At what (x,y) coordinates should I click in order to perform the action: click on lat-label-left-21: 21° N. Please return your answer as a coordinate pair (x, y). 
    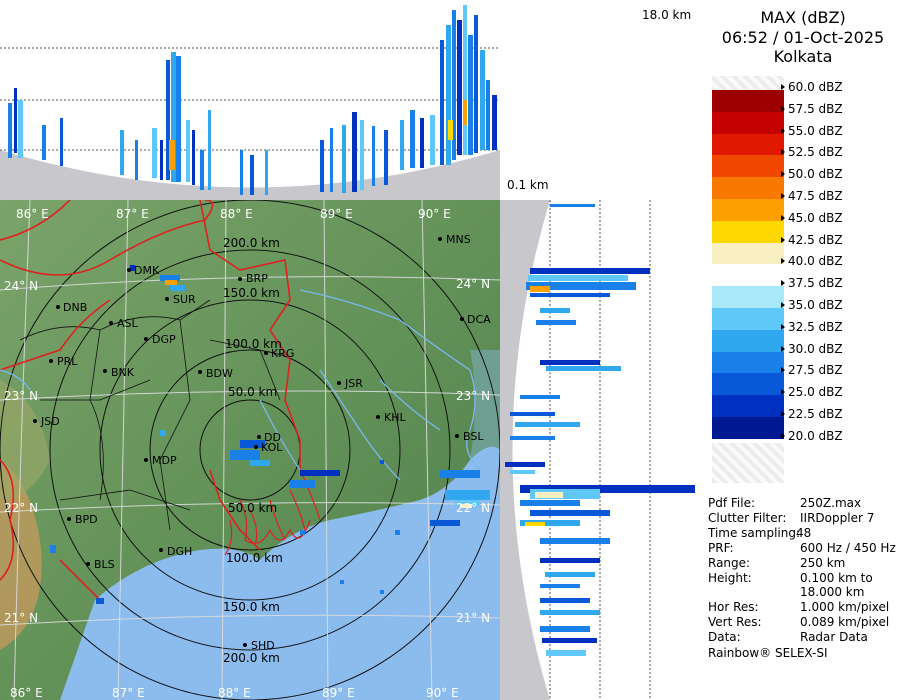
    Looking at the image, I should click on (21, 618).